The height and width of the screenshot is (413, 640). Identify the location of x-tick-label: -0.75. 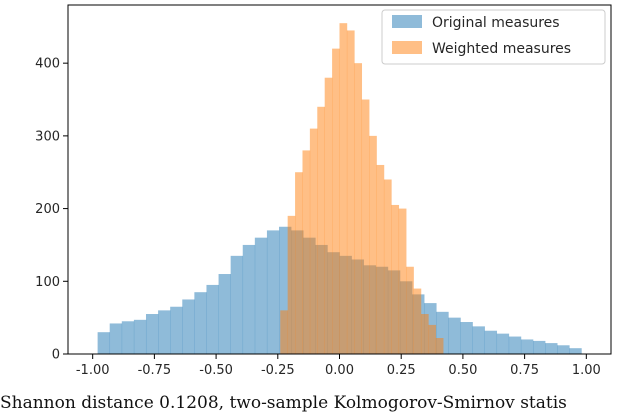
(155, 370).